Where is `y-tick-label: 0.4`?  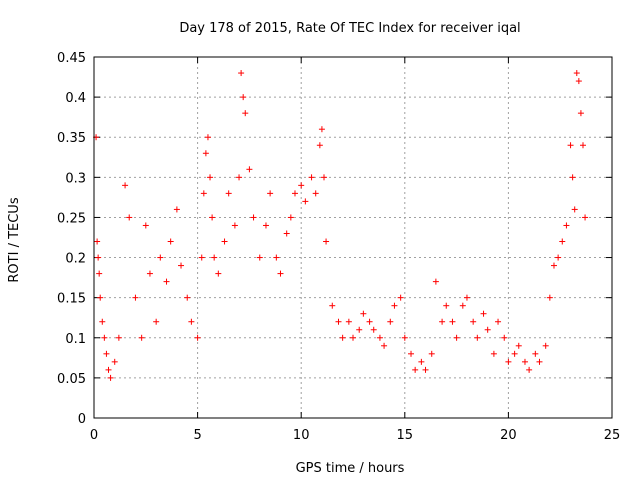 y-tick-label: 0.4 is located at coordinates (75, 98).